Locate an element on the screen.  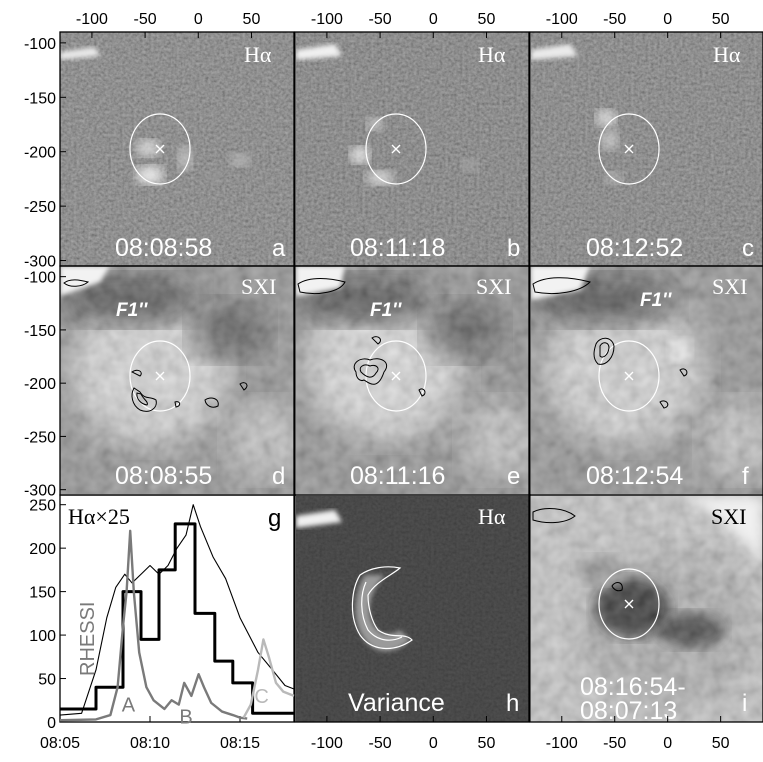
panel-f-sxi is located at coordinates (647, 380).